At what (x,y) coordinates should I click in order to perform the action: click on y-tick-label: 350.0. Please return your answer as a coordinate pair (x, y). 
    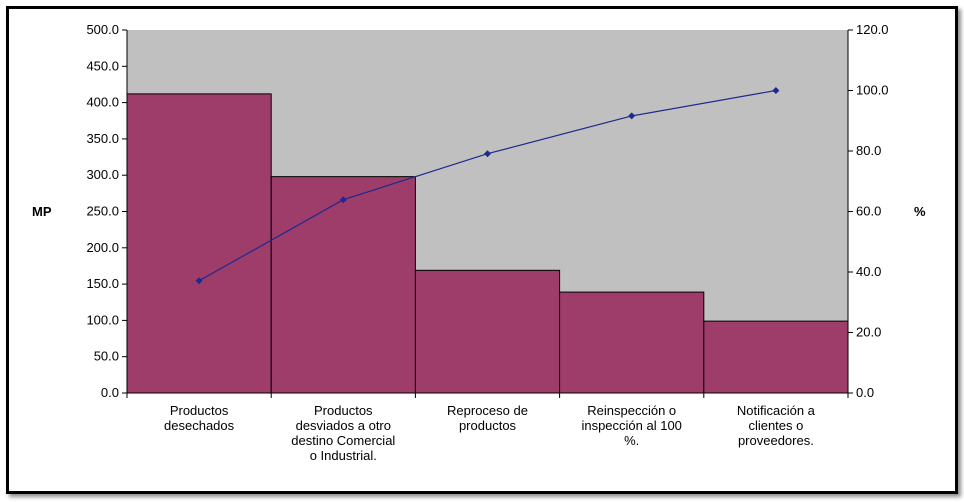
    Looking at the image, I should click on (102, 138).